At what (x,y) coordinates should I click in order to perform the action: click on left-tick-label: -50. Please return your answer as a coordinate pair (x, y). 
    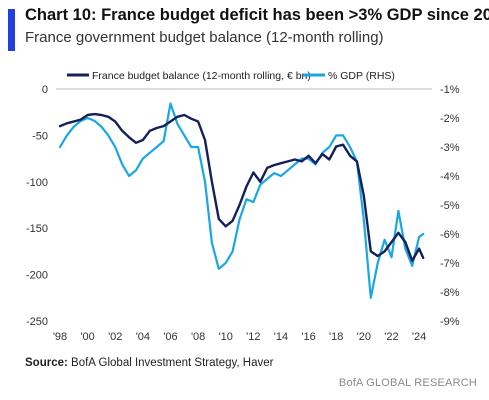
    Looking at the image, I should click on (40, 136).